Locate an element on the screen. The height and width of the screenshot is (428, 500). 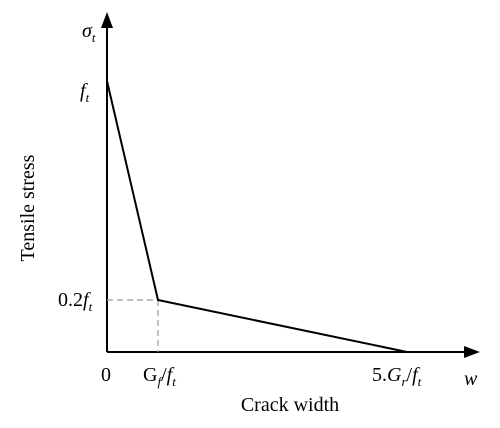
y-tick-0.2ft-main: f is located at coordinates (87, 300).